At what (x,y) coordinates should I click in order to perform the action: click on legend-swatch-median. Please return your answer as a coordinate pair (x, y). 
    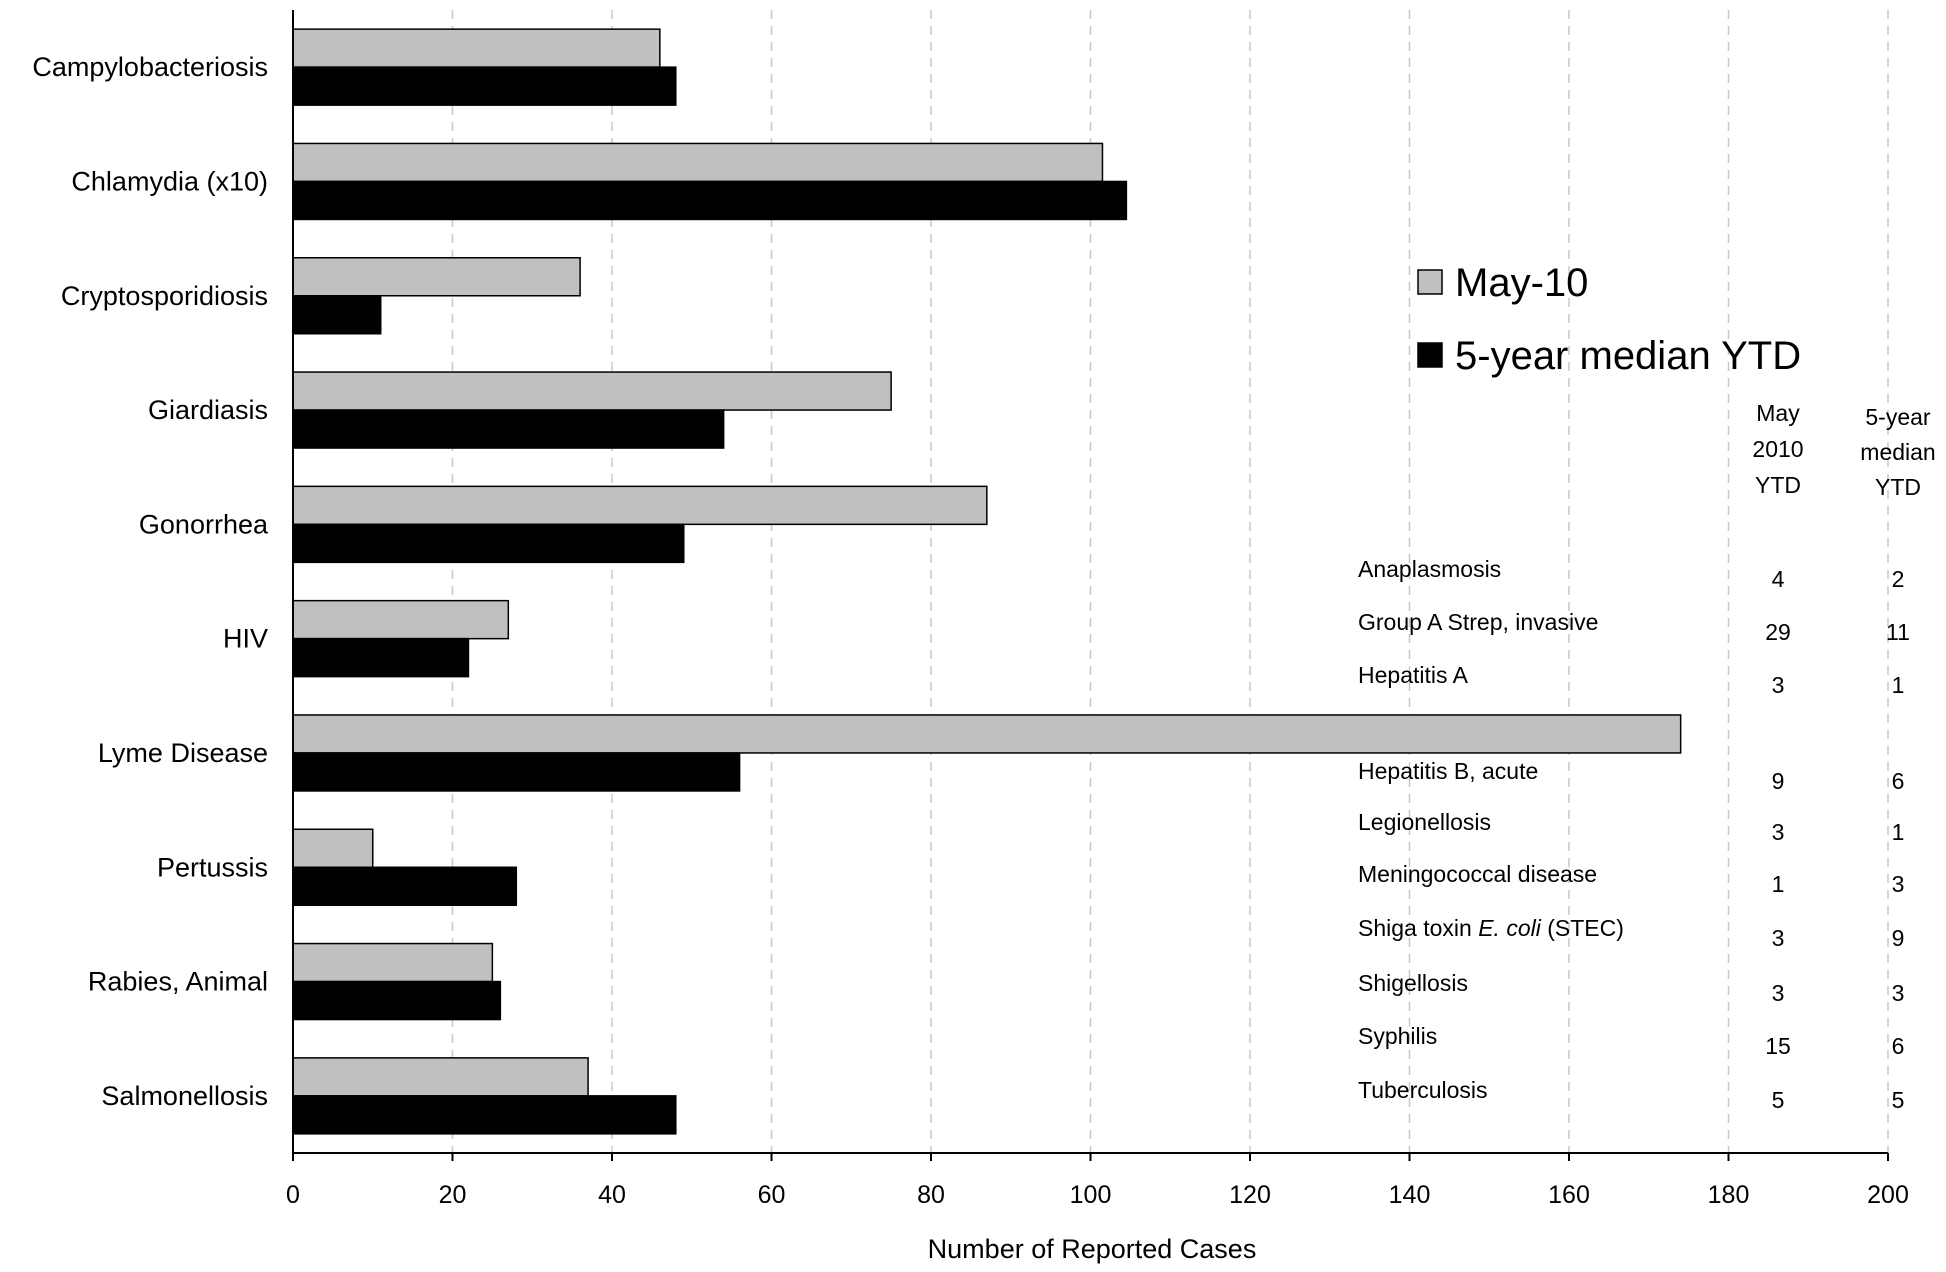
    Looking at the image, I should click on (1430, 355).